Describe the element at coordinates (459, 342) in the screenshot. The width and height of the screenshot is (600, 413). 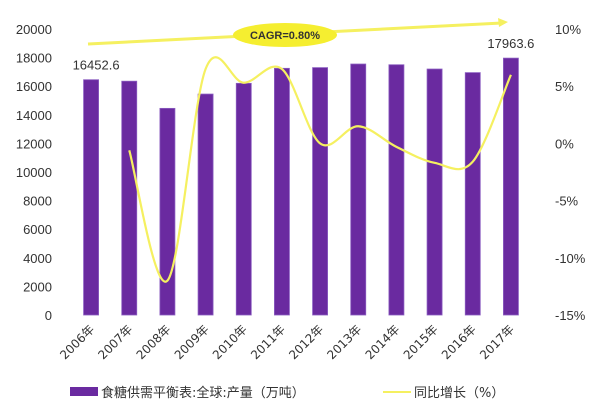
I see `svg-text: 2016年` at that location.